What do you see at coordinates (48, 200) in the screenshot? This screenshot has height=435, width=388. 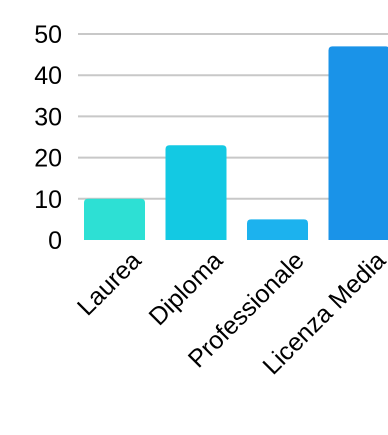 I see `y-tick-label: 10` at bounding box center [48, 200].